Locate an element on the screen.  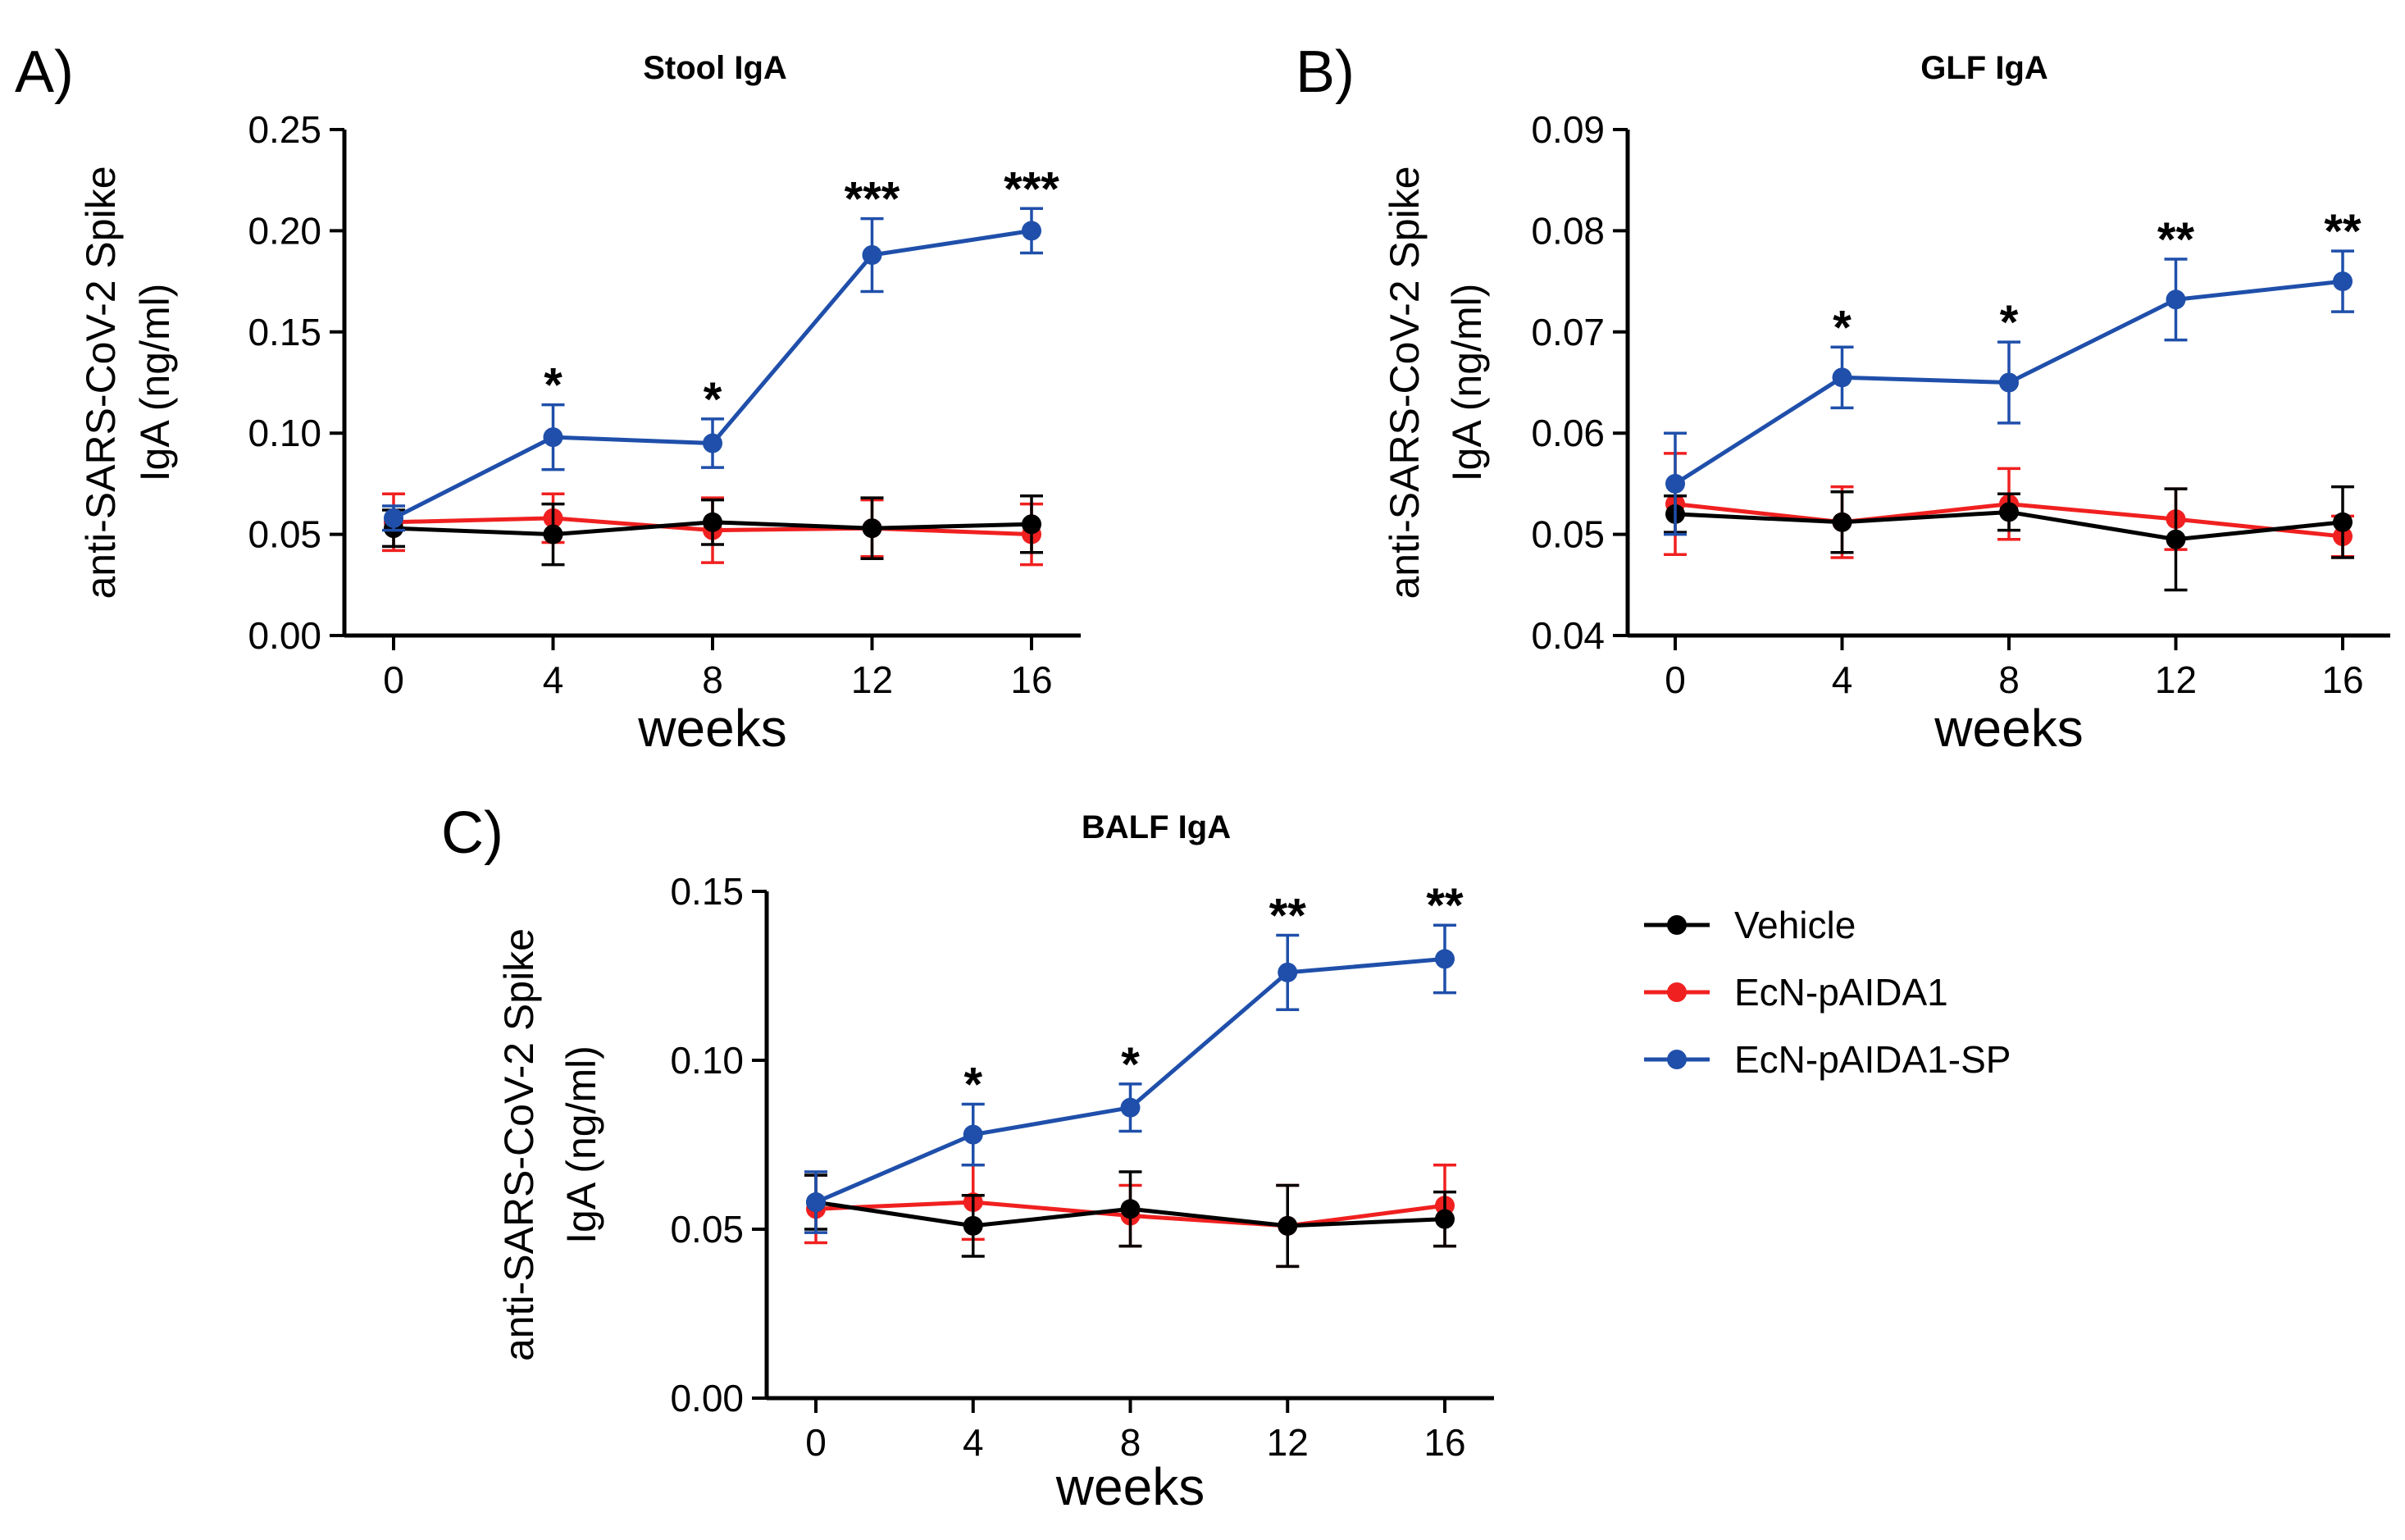
chart-title: GLF IgA is located at coordinates (1984, 68).